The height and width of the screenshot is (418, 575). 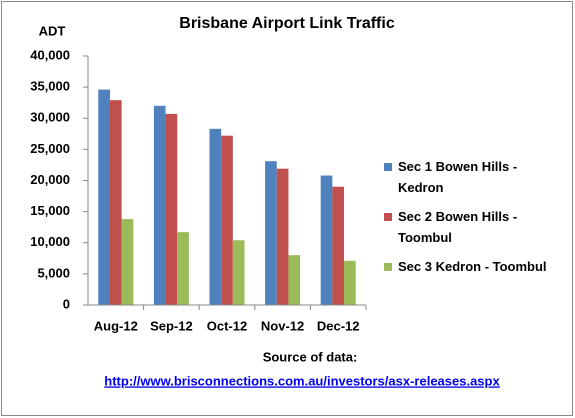 What do you see at coordinates (66, 303) in the screenshot?
I see `y-tick-label: 0` at bounding box center [66, 303].